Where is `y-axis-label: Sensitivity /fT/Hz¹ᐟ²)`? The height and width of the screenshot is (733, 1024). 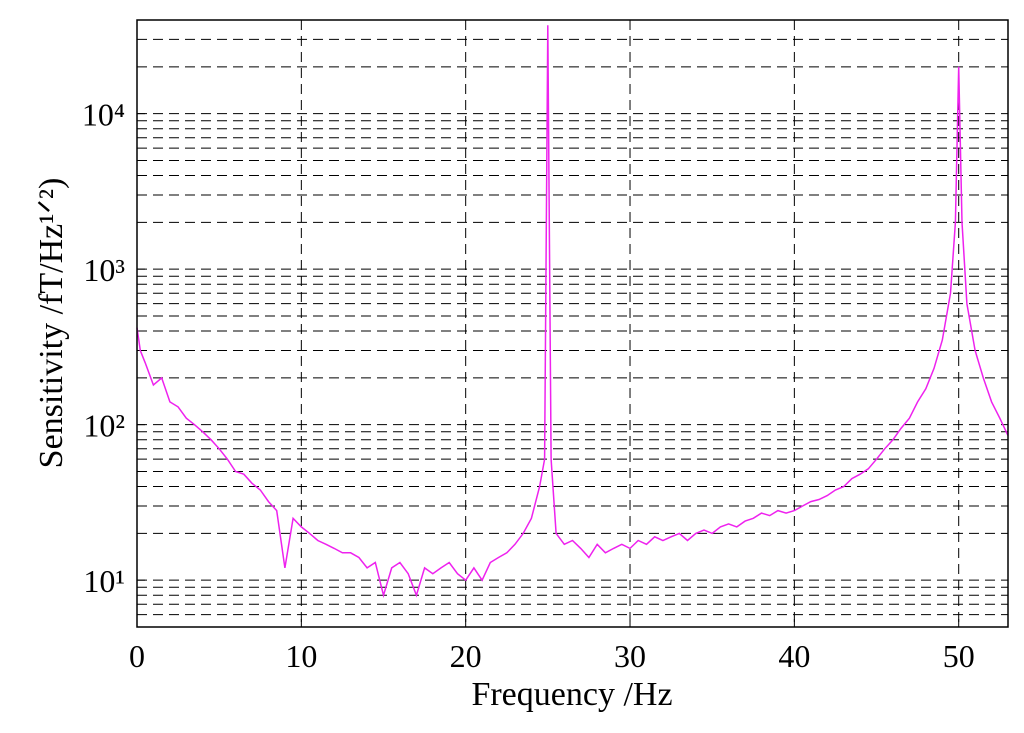
y-axis-label: Sensitivity /fT/Hz¹ᐟ²) is located at coordinates (51, 323).